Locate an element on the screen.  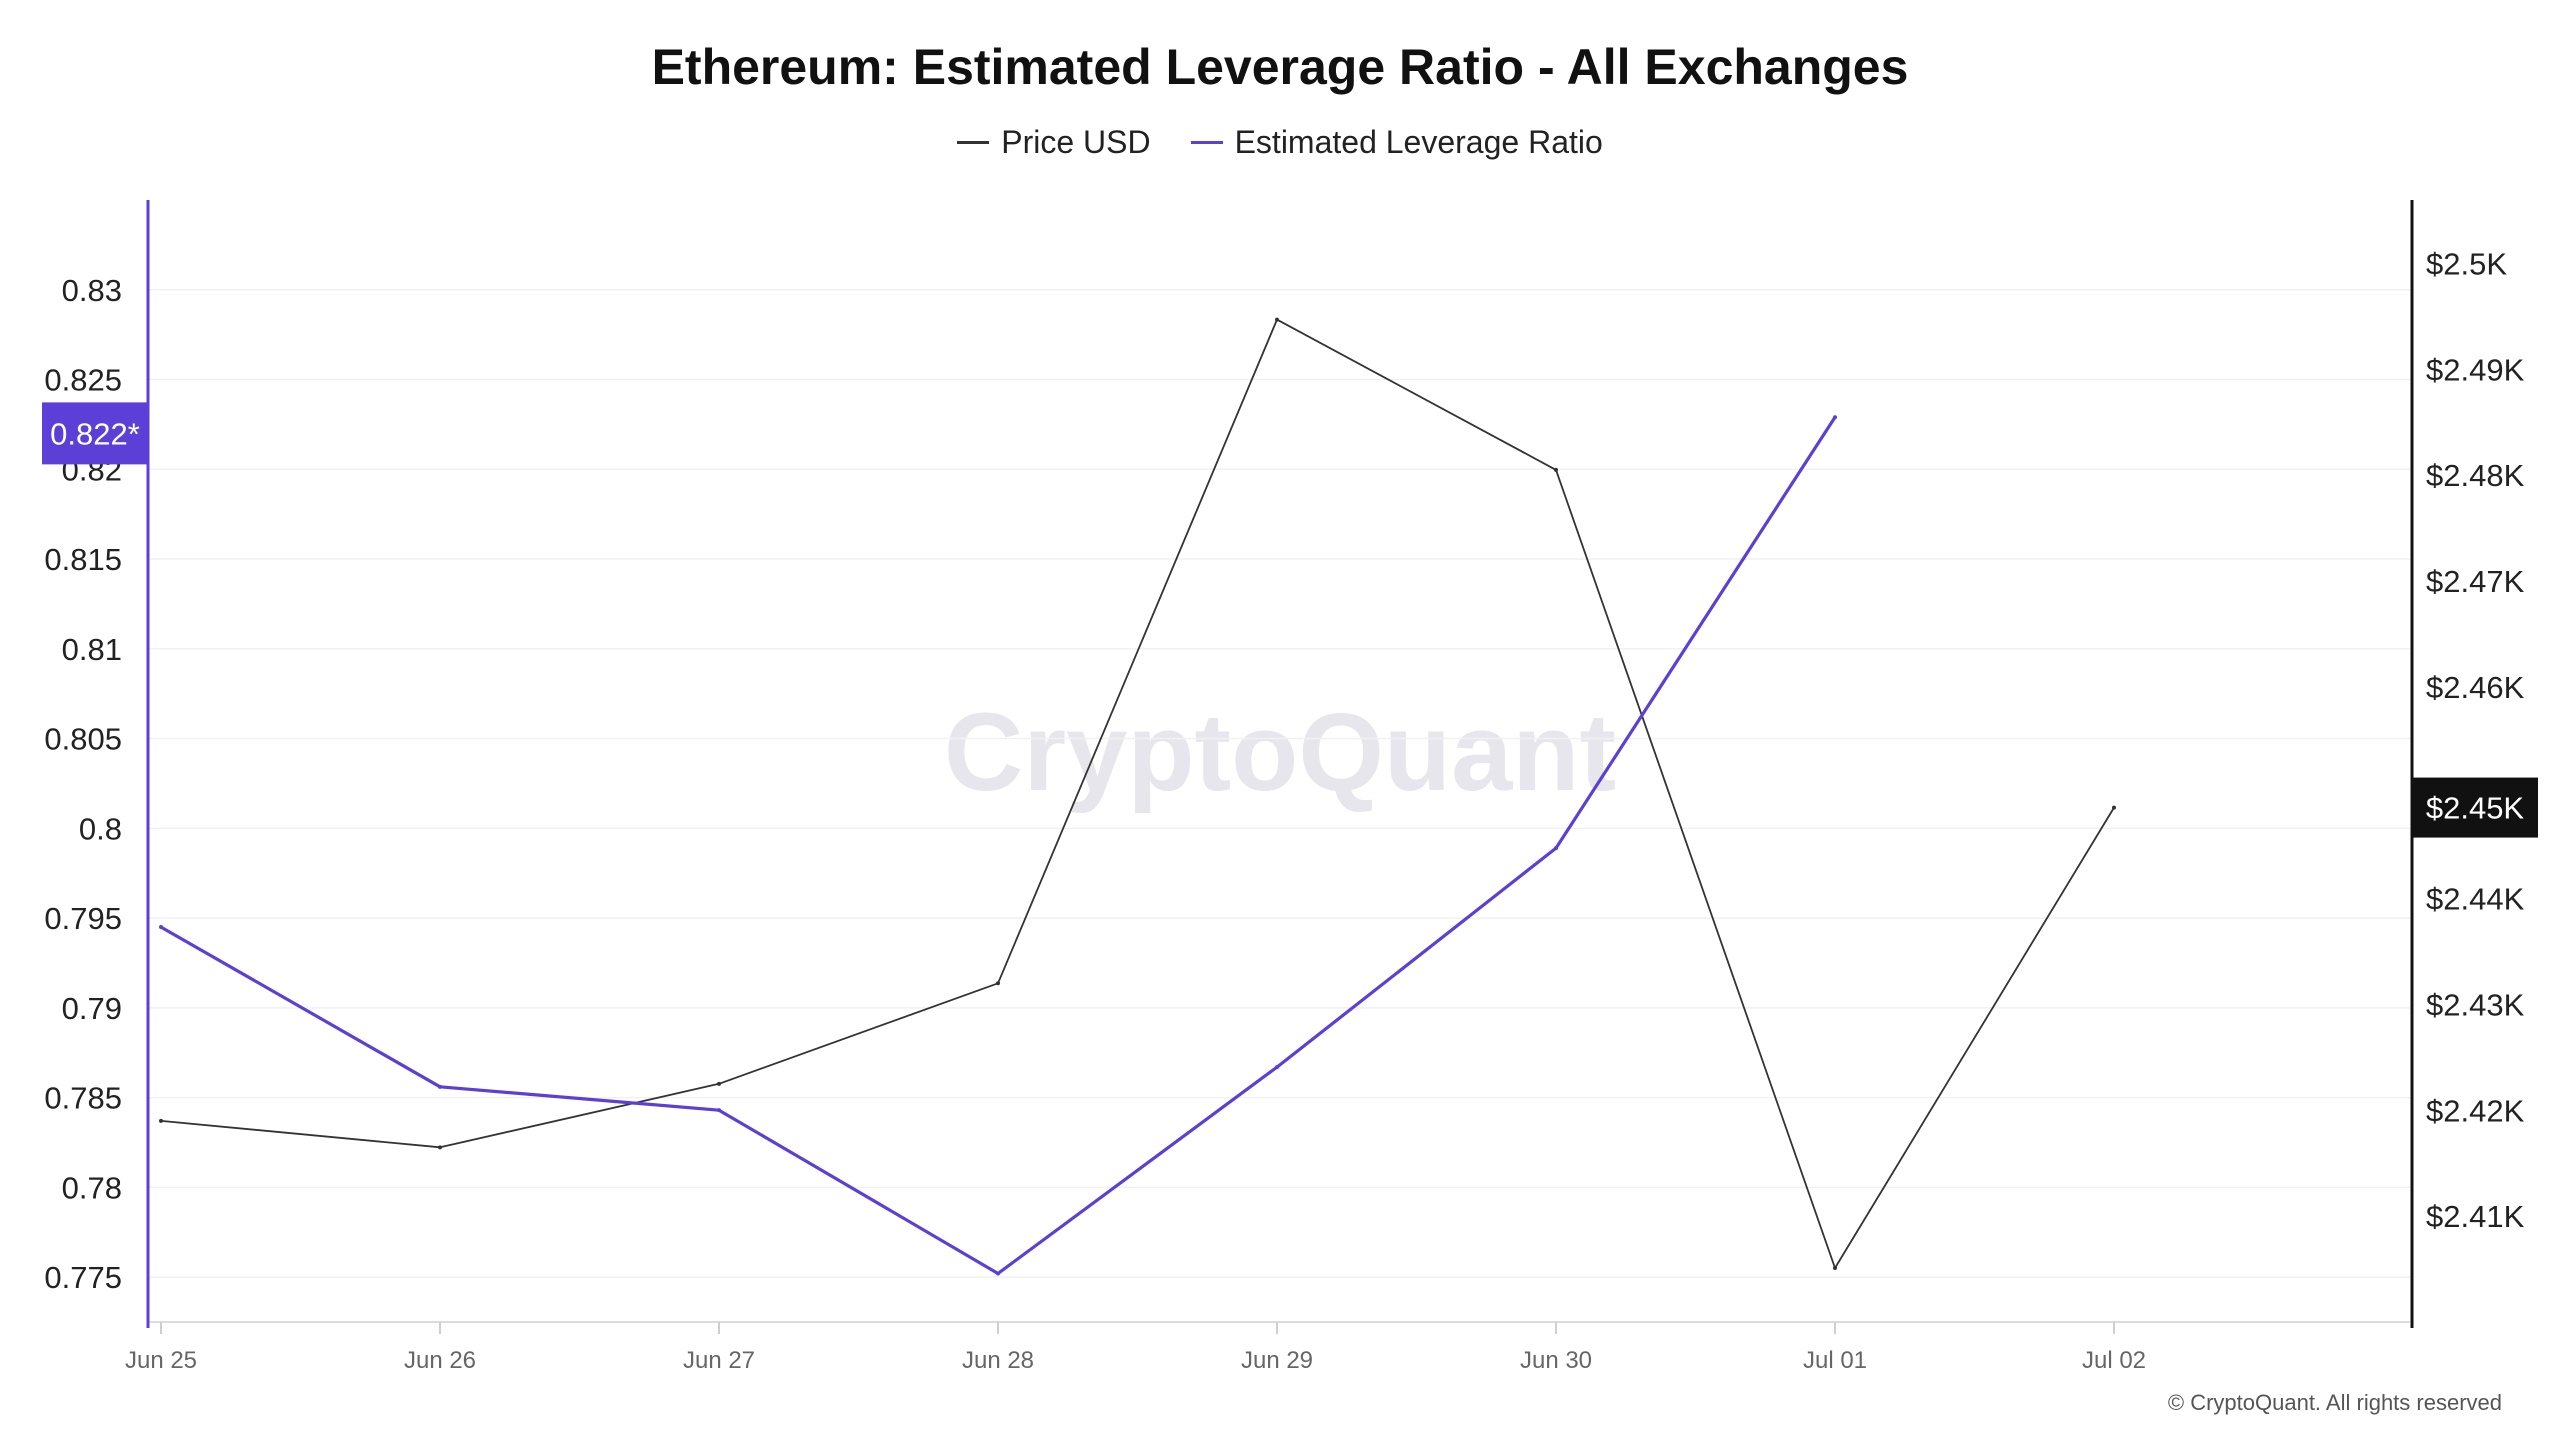
right-value-badge is located at coordinates (2475, 807).